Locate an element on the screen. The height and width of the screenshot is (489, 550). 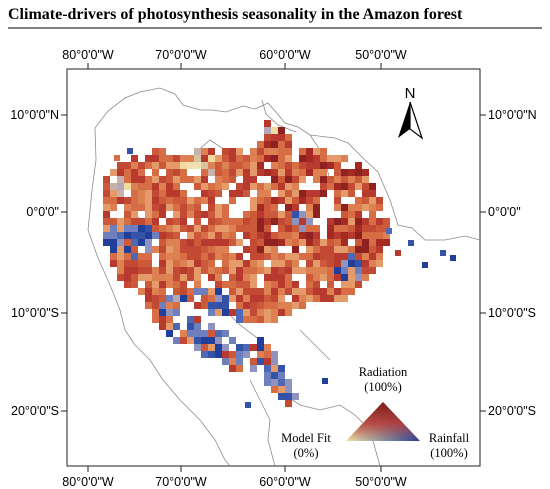
legend-radiation-pct: (100%) is located at coordinates (383, 387).